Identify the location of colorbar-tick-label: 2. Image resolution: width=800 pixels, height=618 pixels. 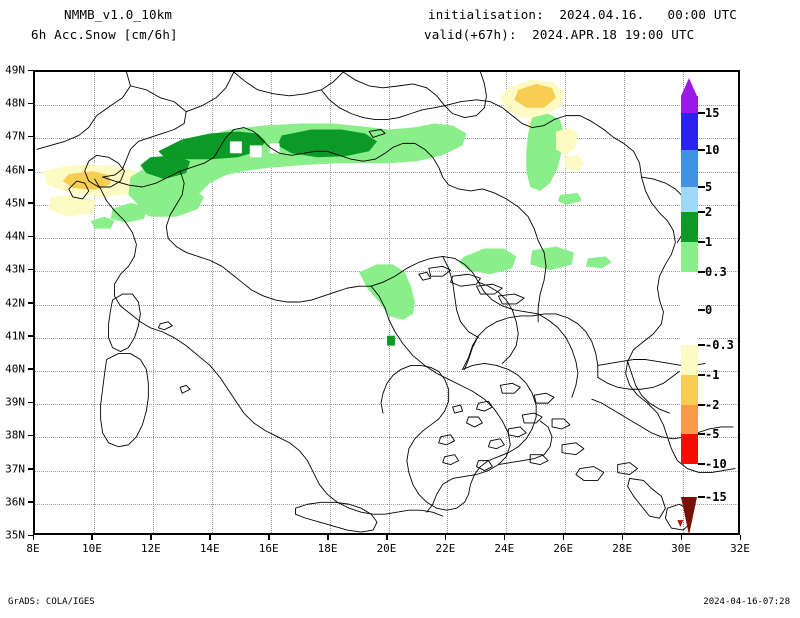
(709, 212).